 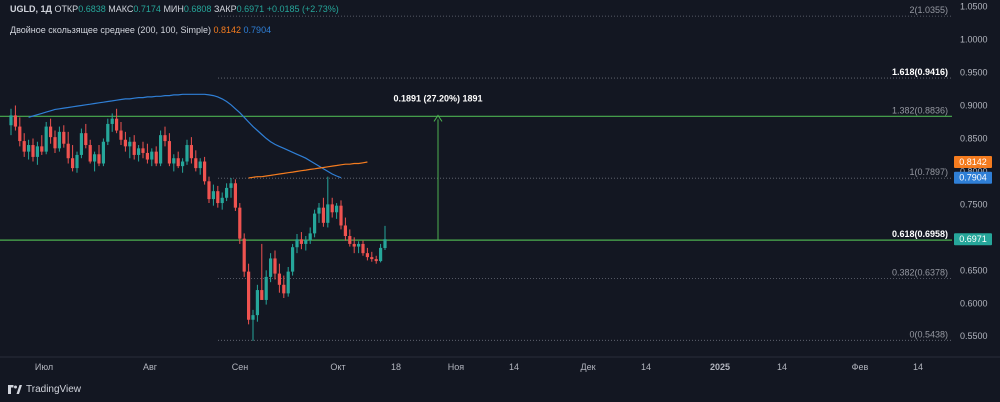 What do you see at coordinates (437, 98) in the screenshot?
I see `projection-label: 0.1891 (27.20%) 1891` at bounding box center [437, 98].